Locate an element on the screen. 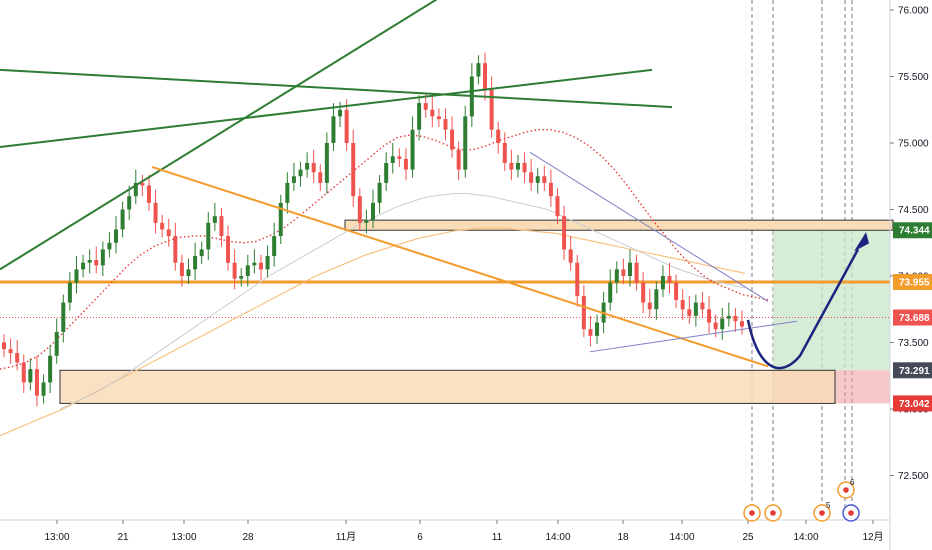 The height and width of the screenshot is (550, 932). y-tick-label: 75.000 is located at coordinates (913, 144).